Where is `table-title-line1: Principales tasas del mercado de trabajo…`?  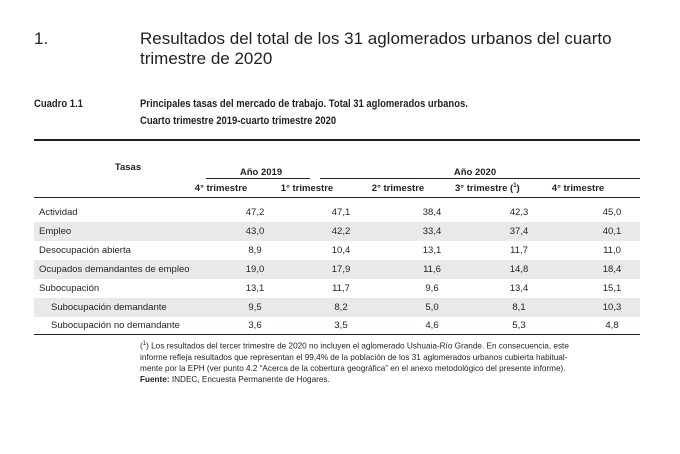 table-title-line1: Principales tasas del mercado de trabajo… is located at coordinates (304, 104).